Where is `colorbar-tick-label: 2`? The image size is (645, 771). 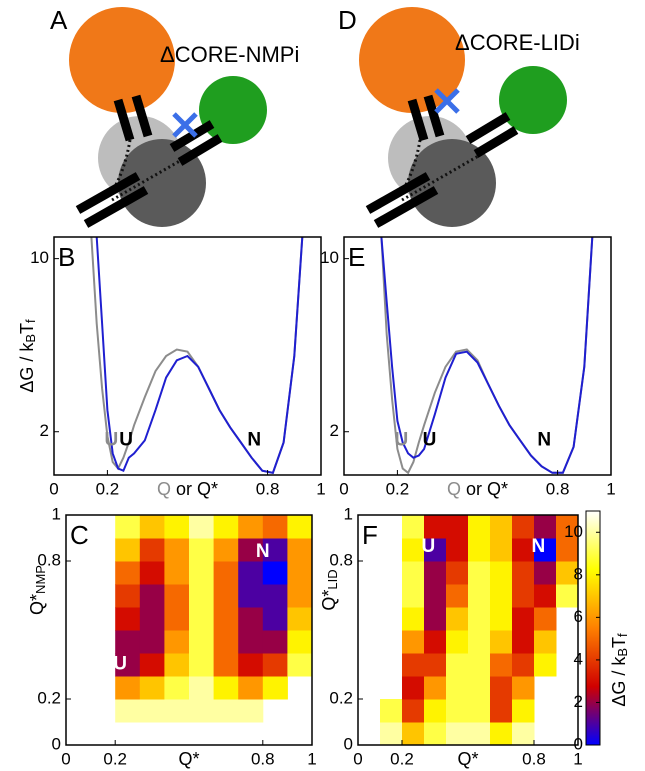
colorbar-tick-label: 2 is located at coordinates (578, 701).